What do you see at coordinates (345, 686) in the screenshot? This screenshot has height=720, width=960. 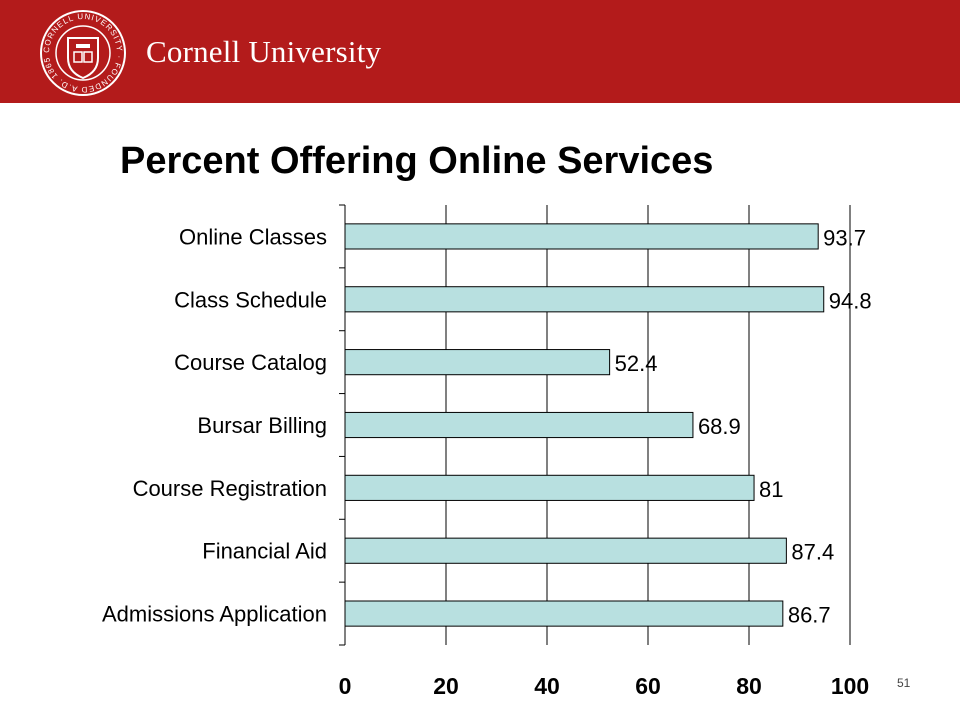 I see `x-tick-label: 0` at bounding box center [345, 686].